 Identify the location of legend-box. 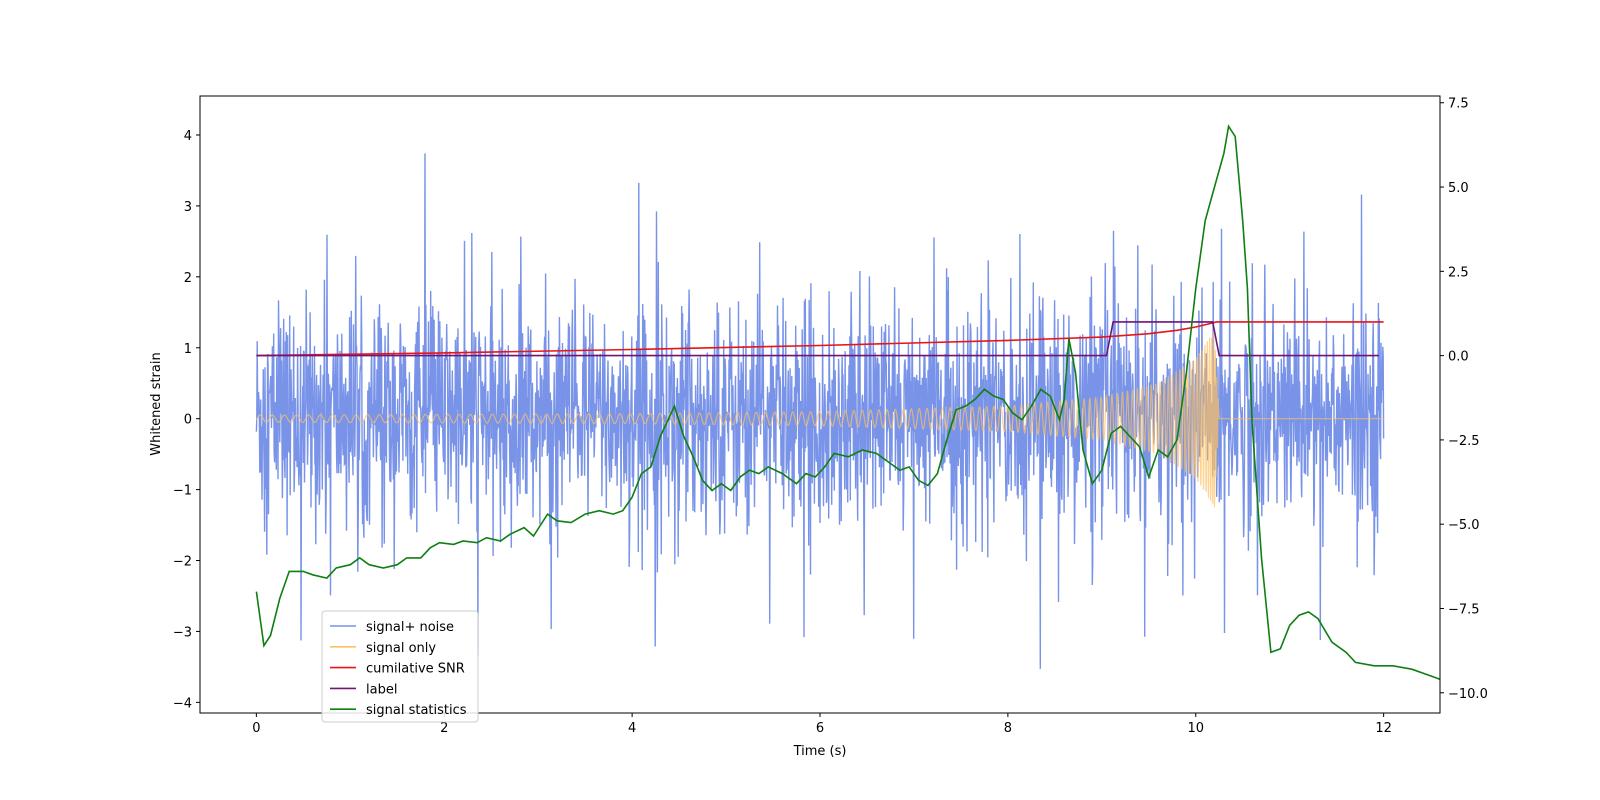
(400, 666).